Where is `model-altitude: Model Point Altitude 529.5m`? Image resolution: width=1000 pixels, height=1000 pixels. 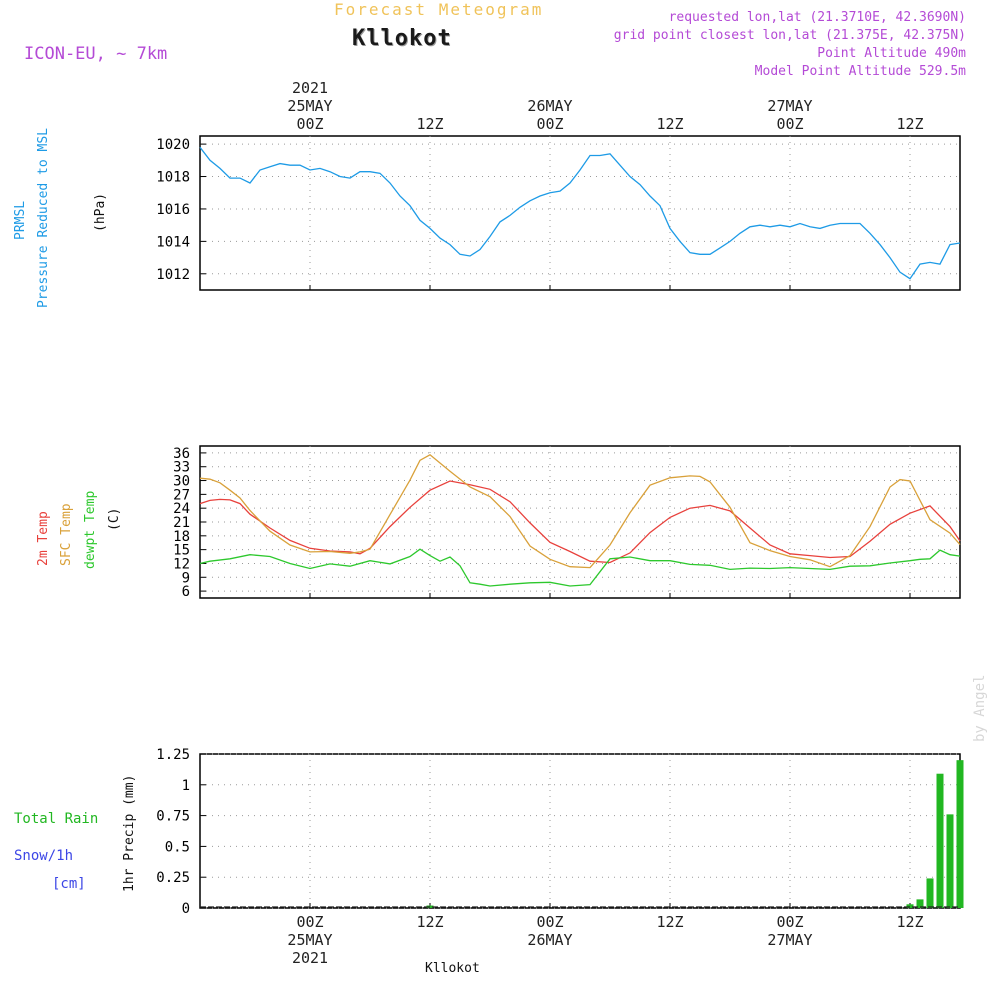
model-altitude: Model Point Altitude 529.5m is located at coordinates (860, 71).